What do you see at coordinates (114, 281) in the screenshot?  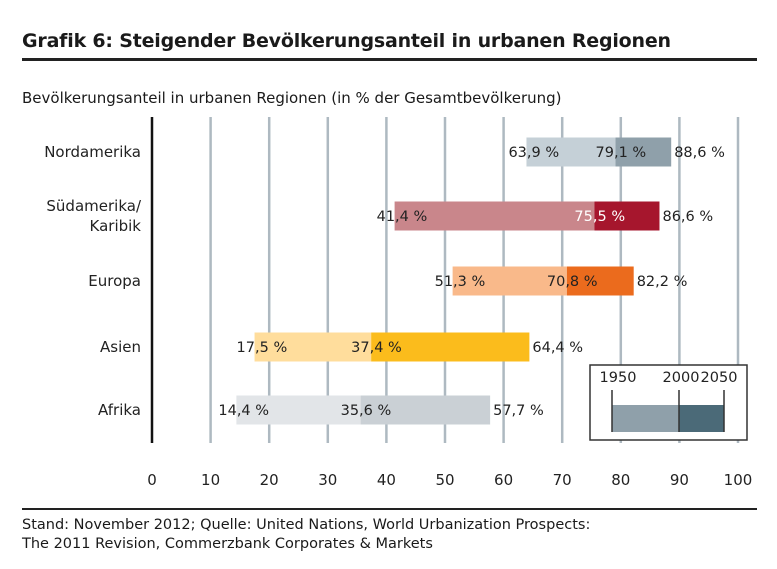 I see `category-label: Europa` at bounding box center [114, 281].